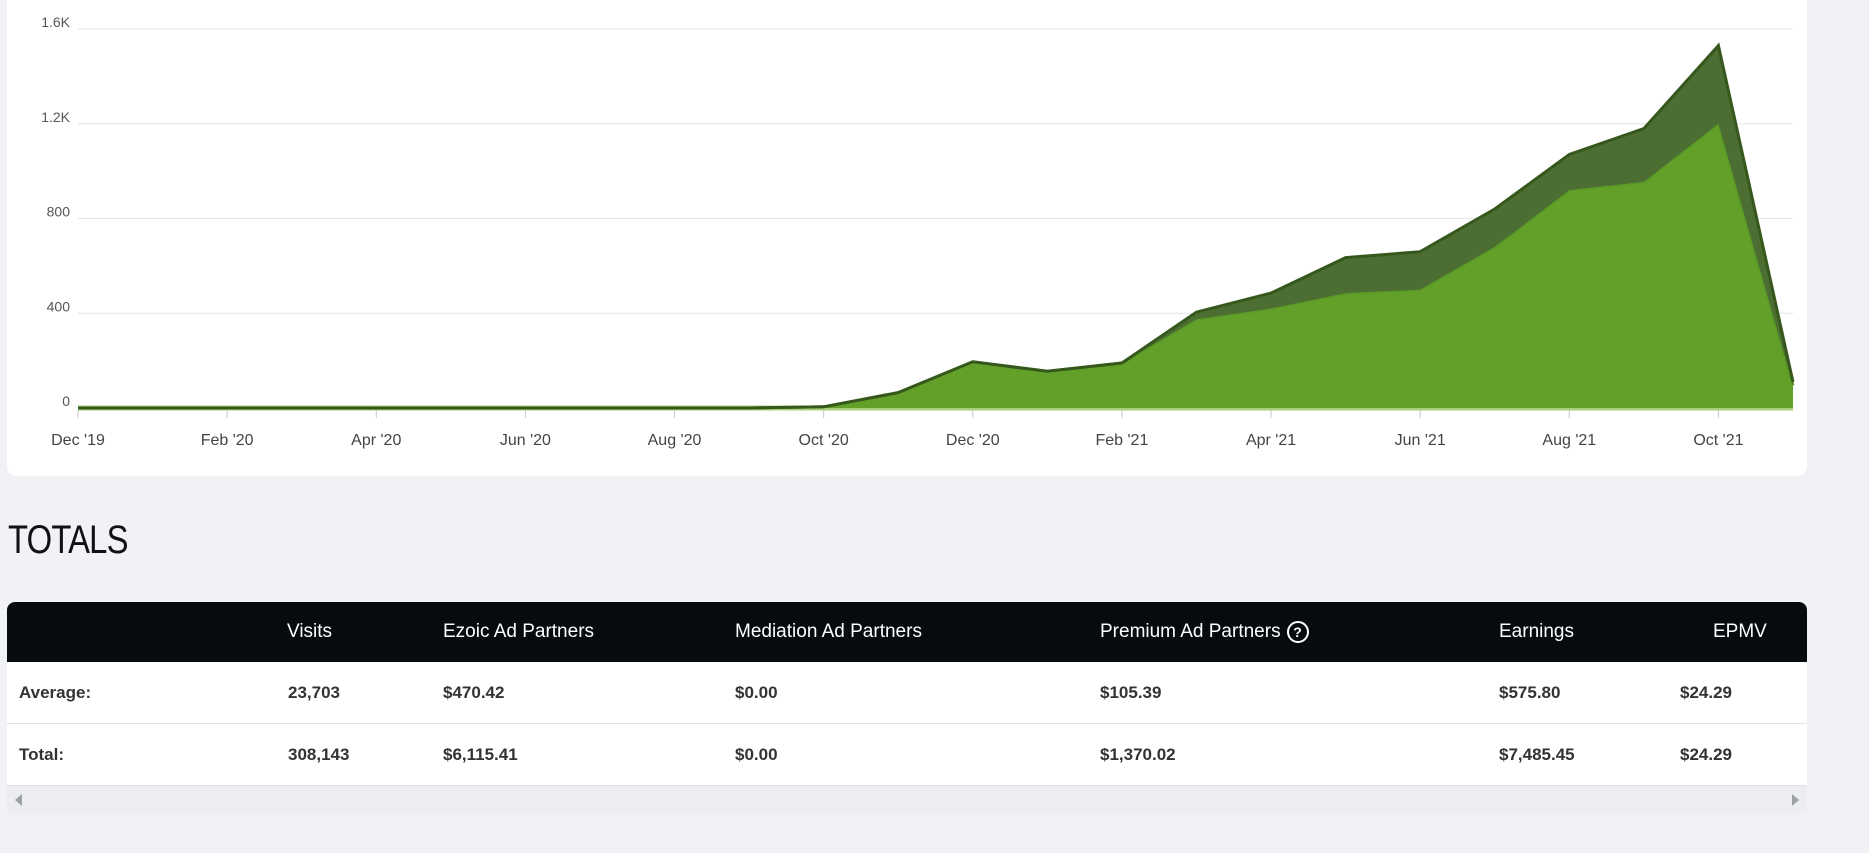  Describe the element at coordinates (314, 692) in the screenshot. I see `cell-visits: 23,703` at that location.